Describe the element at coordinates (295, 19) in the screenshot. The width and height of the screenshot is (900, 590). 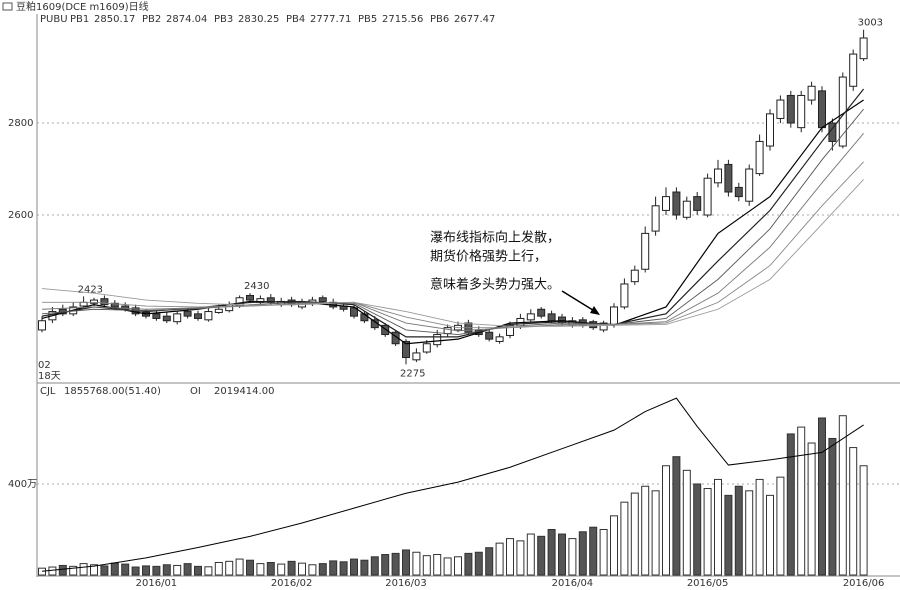
I see `legend-name: PB4` at that location.